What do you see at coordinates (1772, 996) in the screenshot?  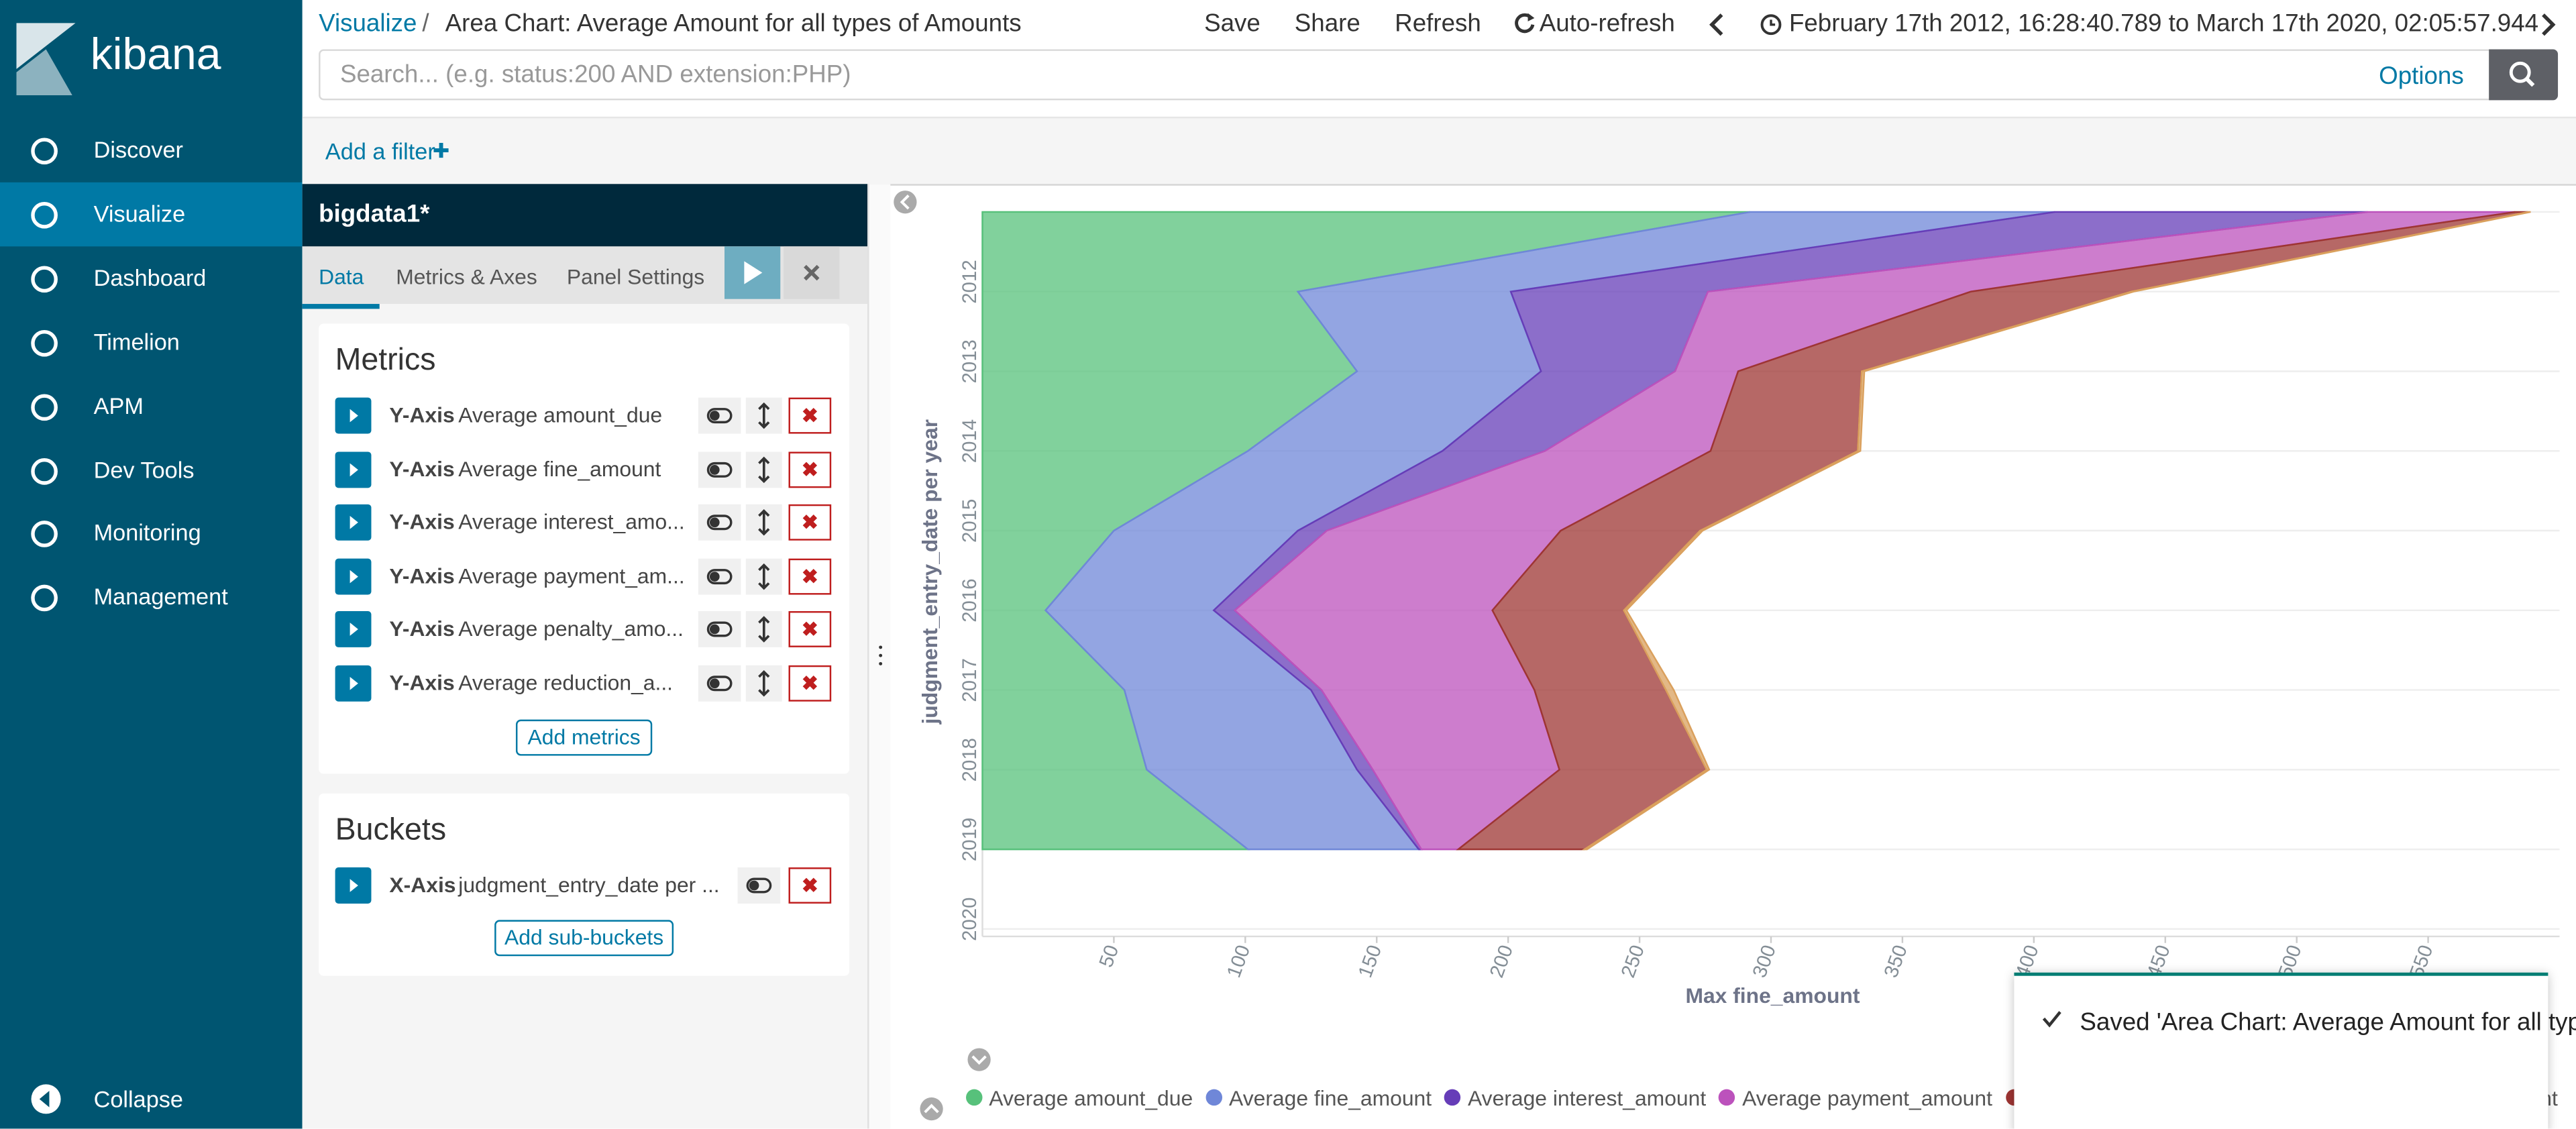 I see `x-axis-label: Max fine_amount` at bounding box center [1772, 996].